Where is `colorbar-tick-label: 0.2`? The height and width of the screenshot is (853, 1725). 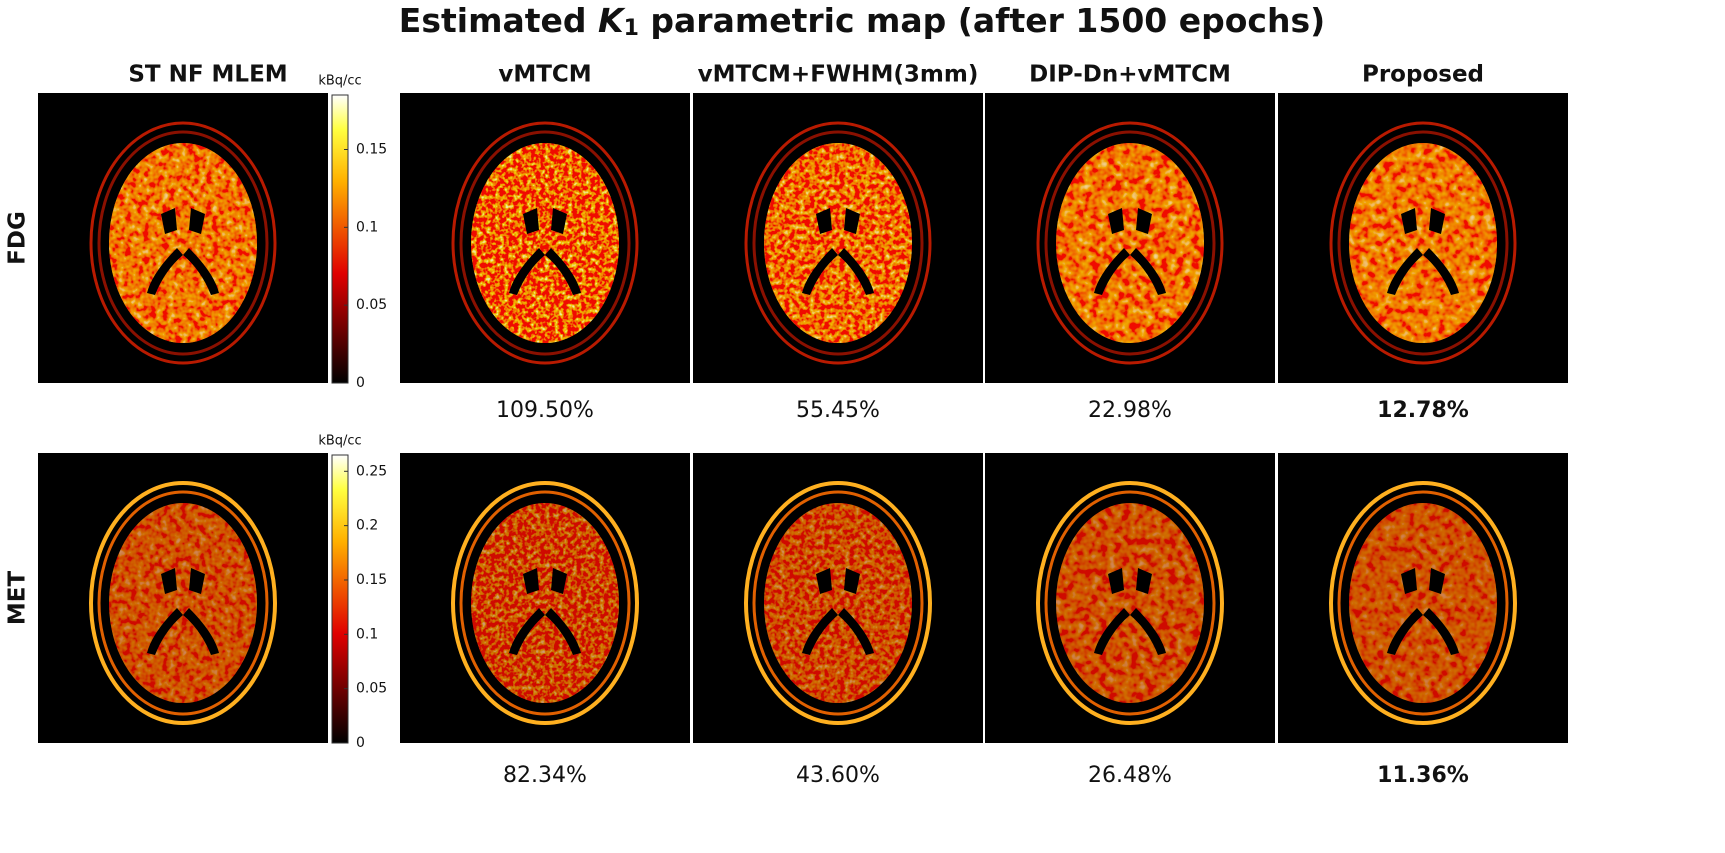 colorbar-tick-label: 0.2 is located at coordinates (367, 526).